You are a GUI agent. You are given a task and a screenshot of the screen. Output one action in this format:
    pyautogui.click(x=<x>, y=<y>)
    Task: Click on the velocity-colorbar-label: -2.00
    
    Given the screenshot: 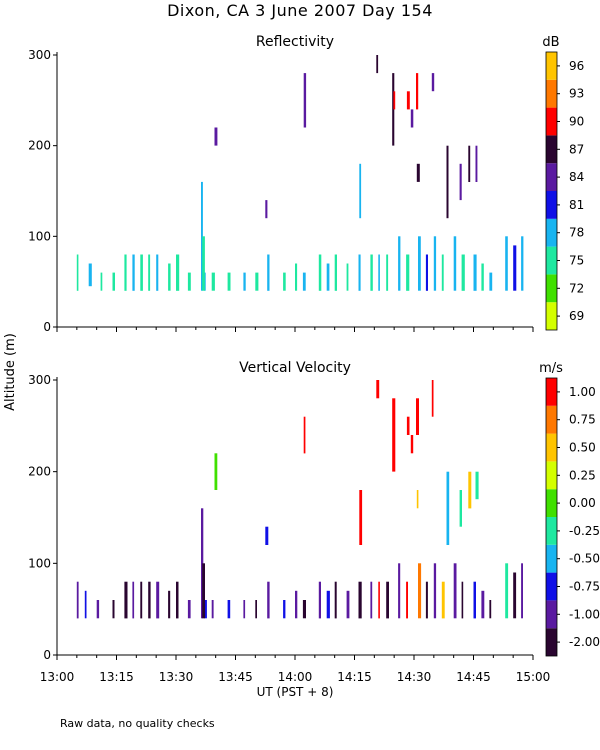 What is the action you would take?
    pyautogui.click(x=584, y=642)
    